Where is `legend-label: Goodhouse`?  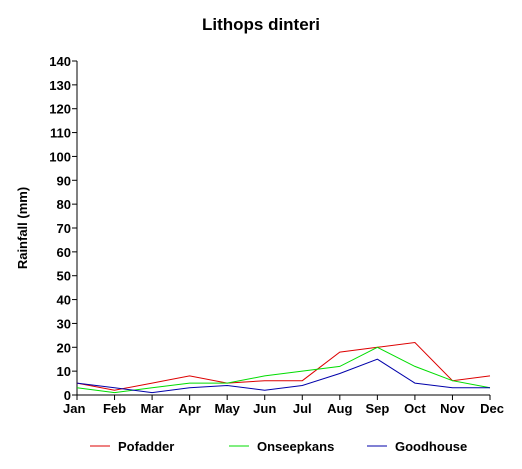
legend-label: Goodhouse is located at coordinates (431, 446).